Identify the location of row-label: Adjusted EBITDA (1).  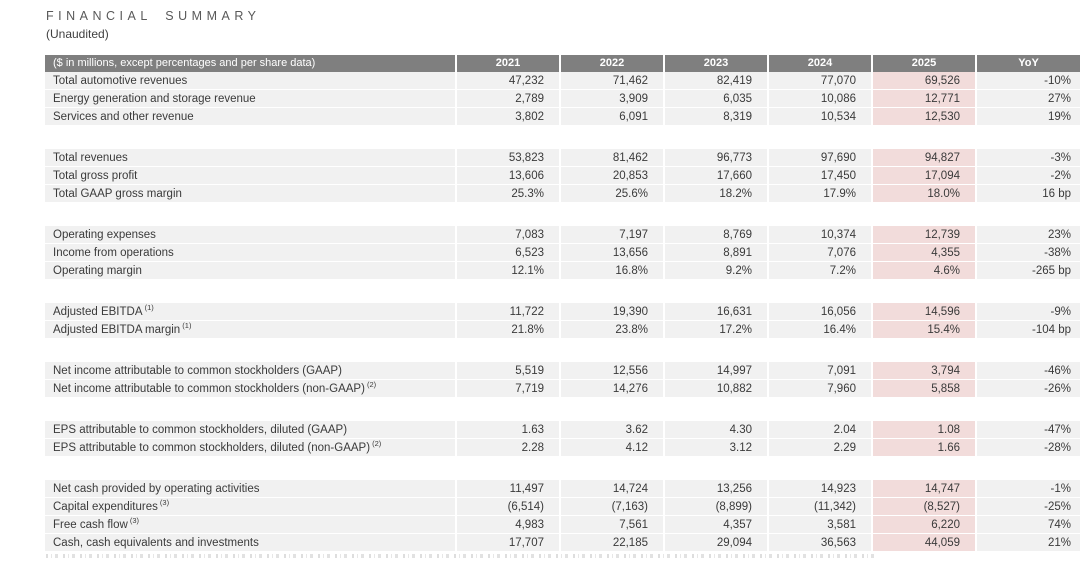
(251, 312).